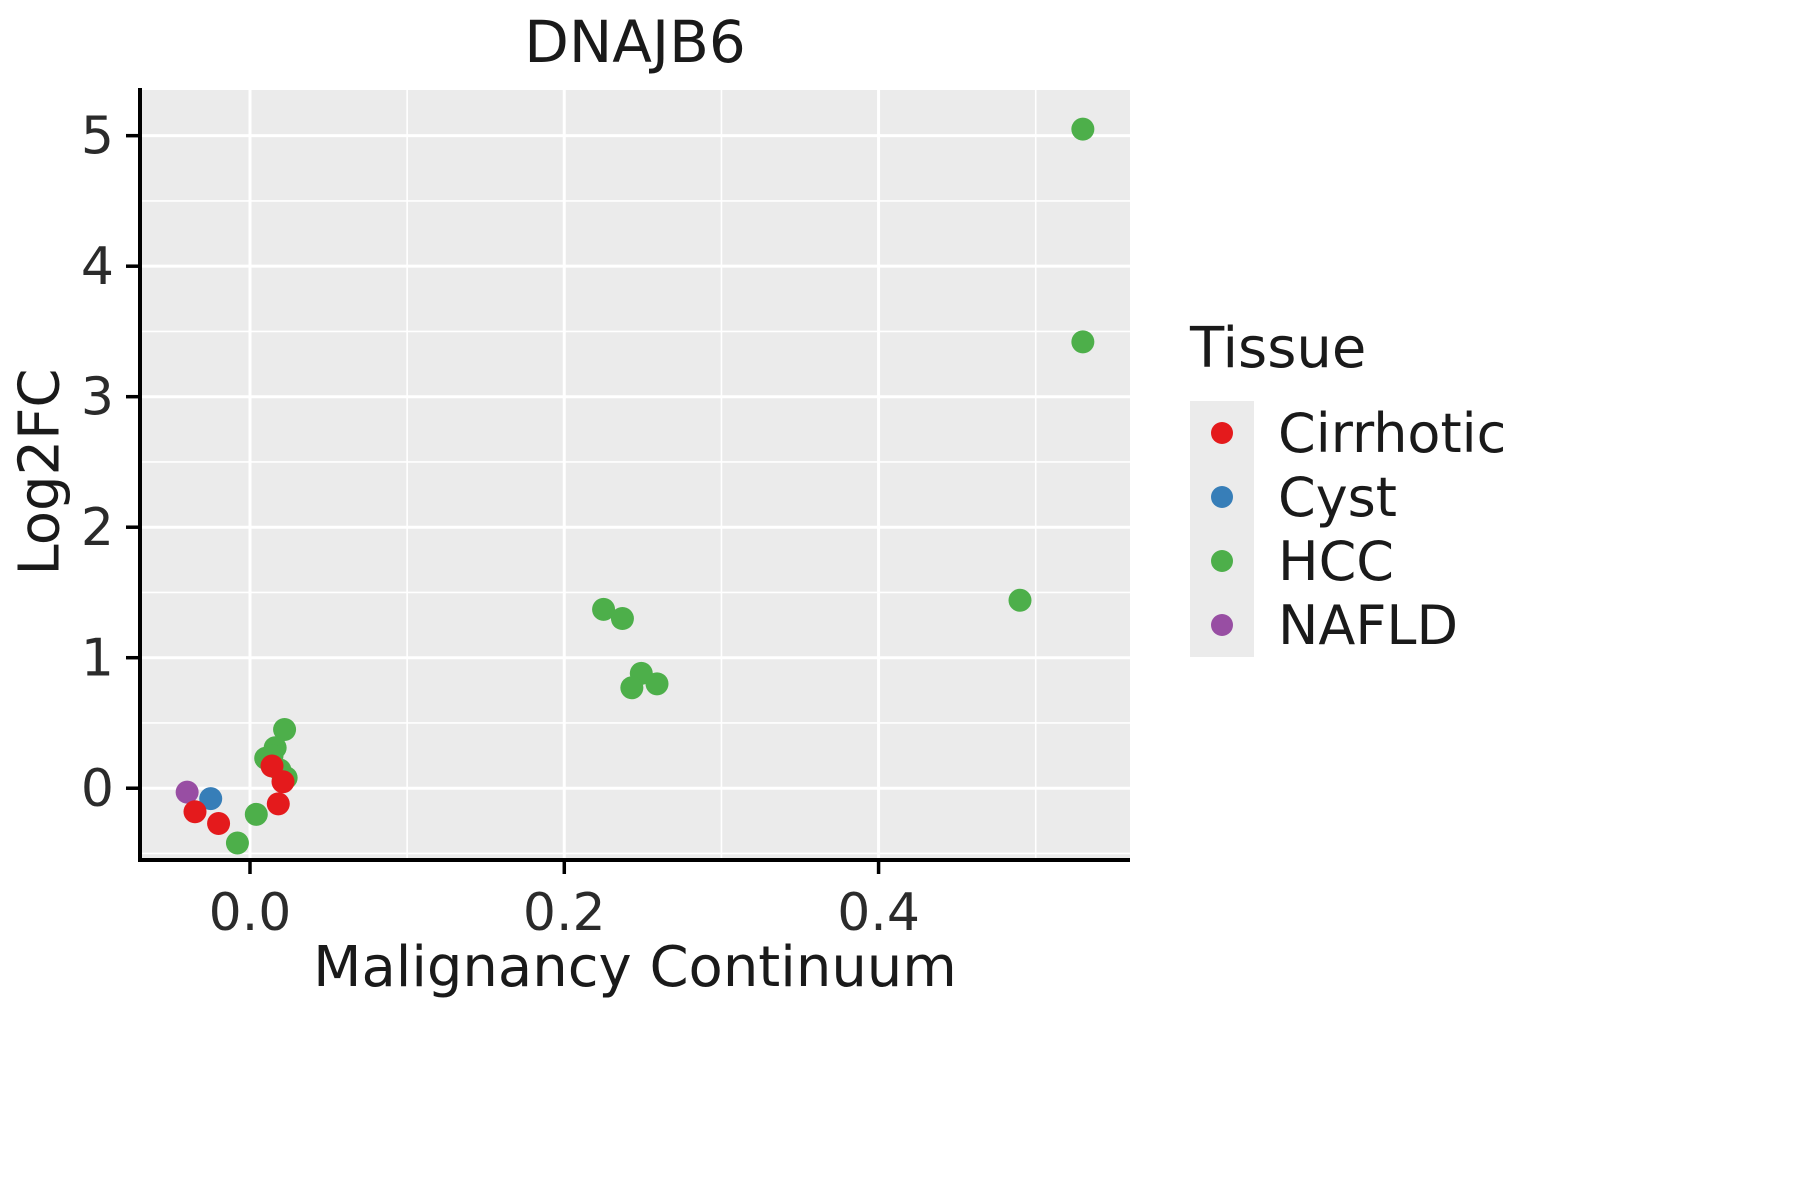  What do you see at coordinates (40, 472) in the screenshot?
I see `y-axis-label: Log2FC` at bounding box center [40, 472].